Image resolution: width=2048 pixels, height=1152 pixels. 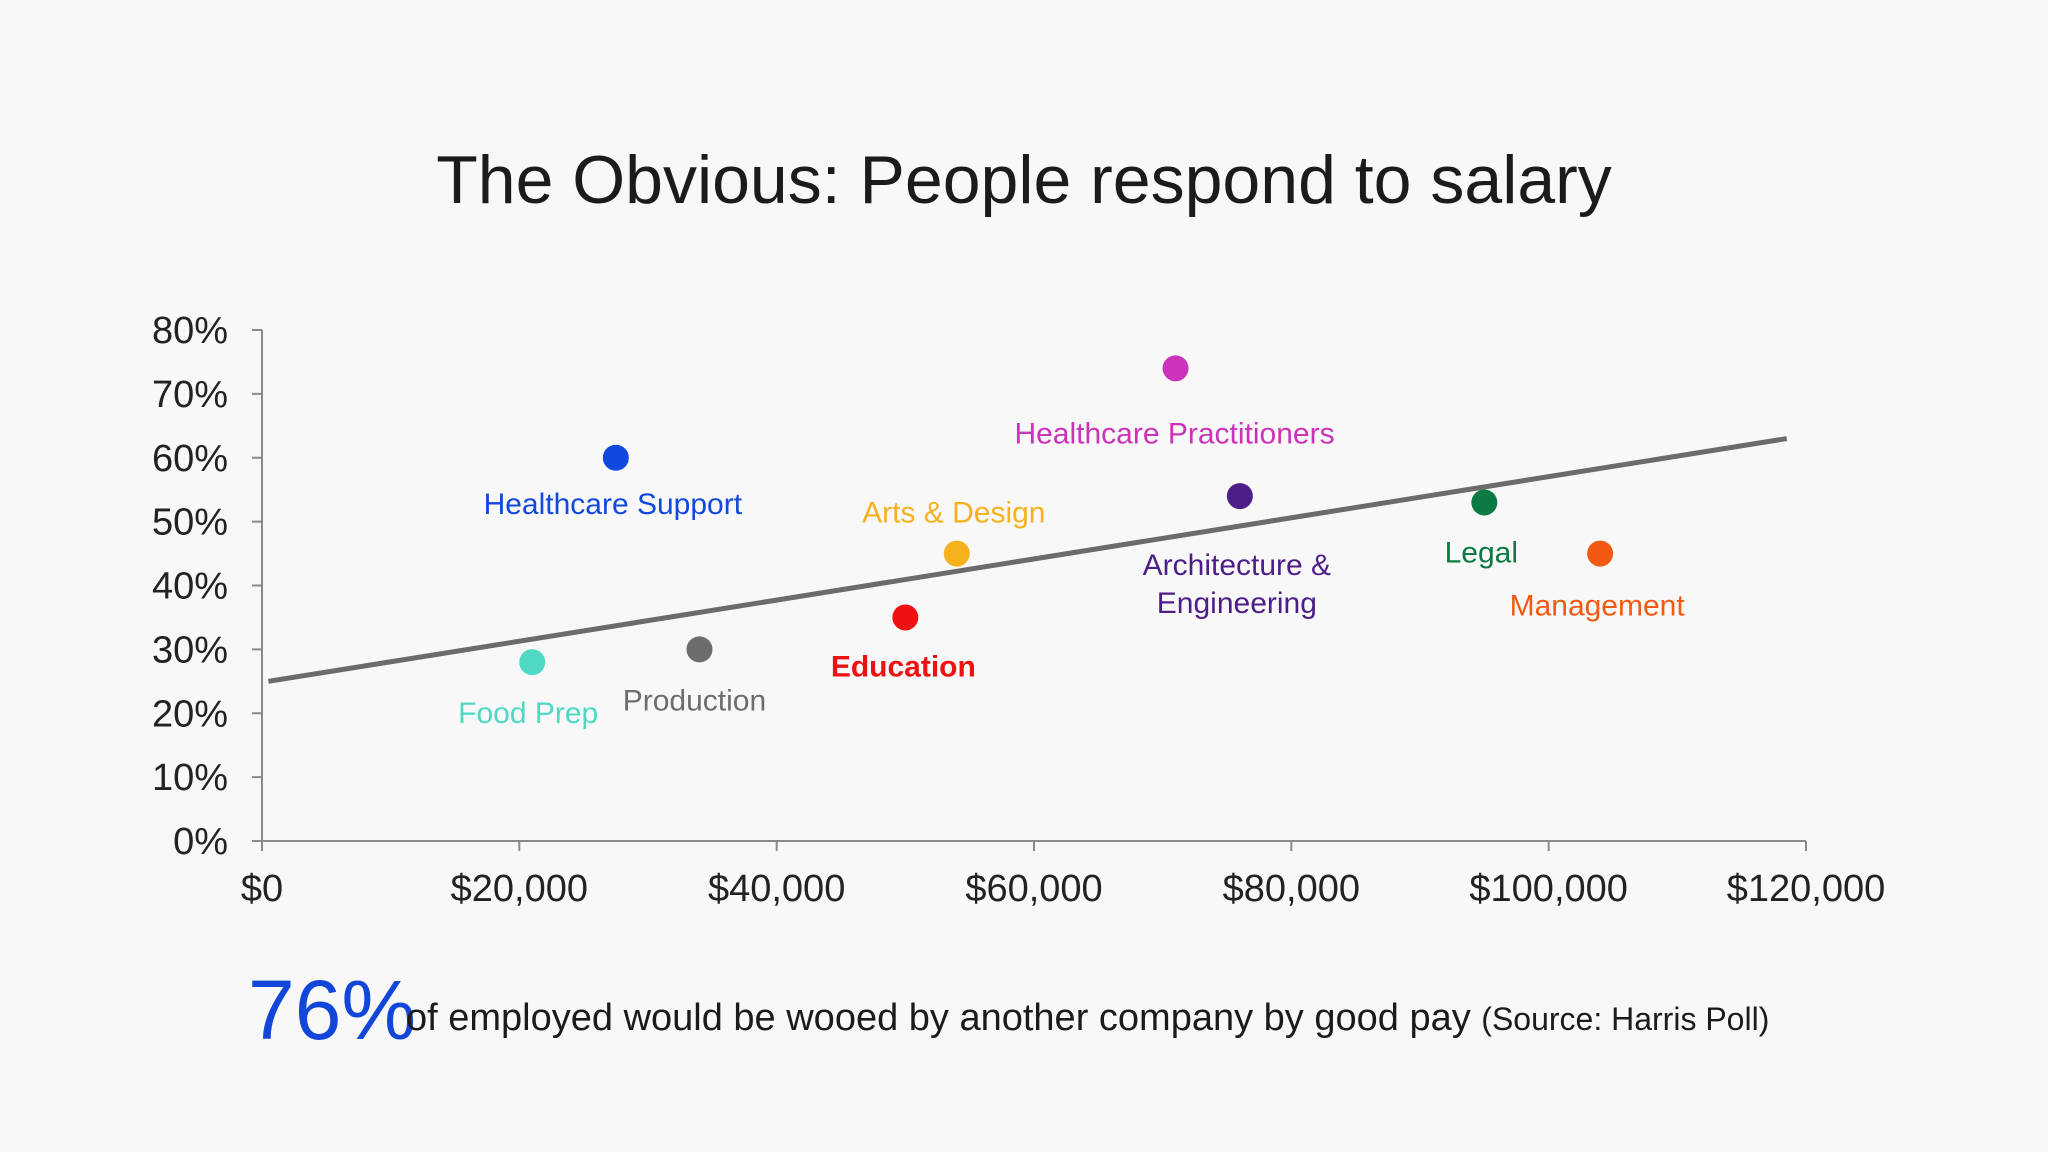 I want to click on y-tick-label: 20%, so click(x=190, y=714).